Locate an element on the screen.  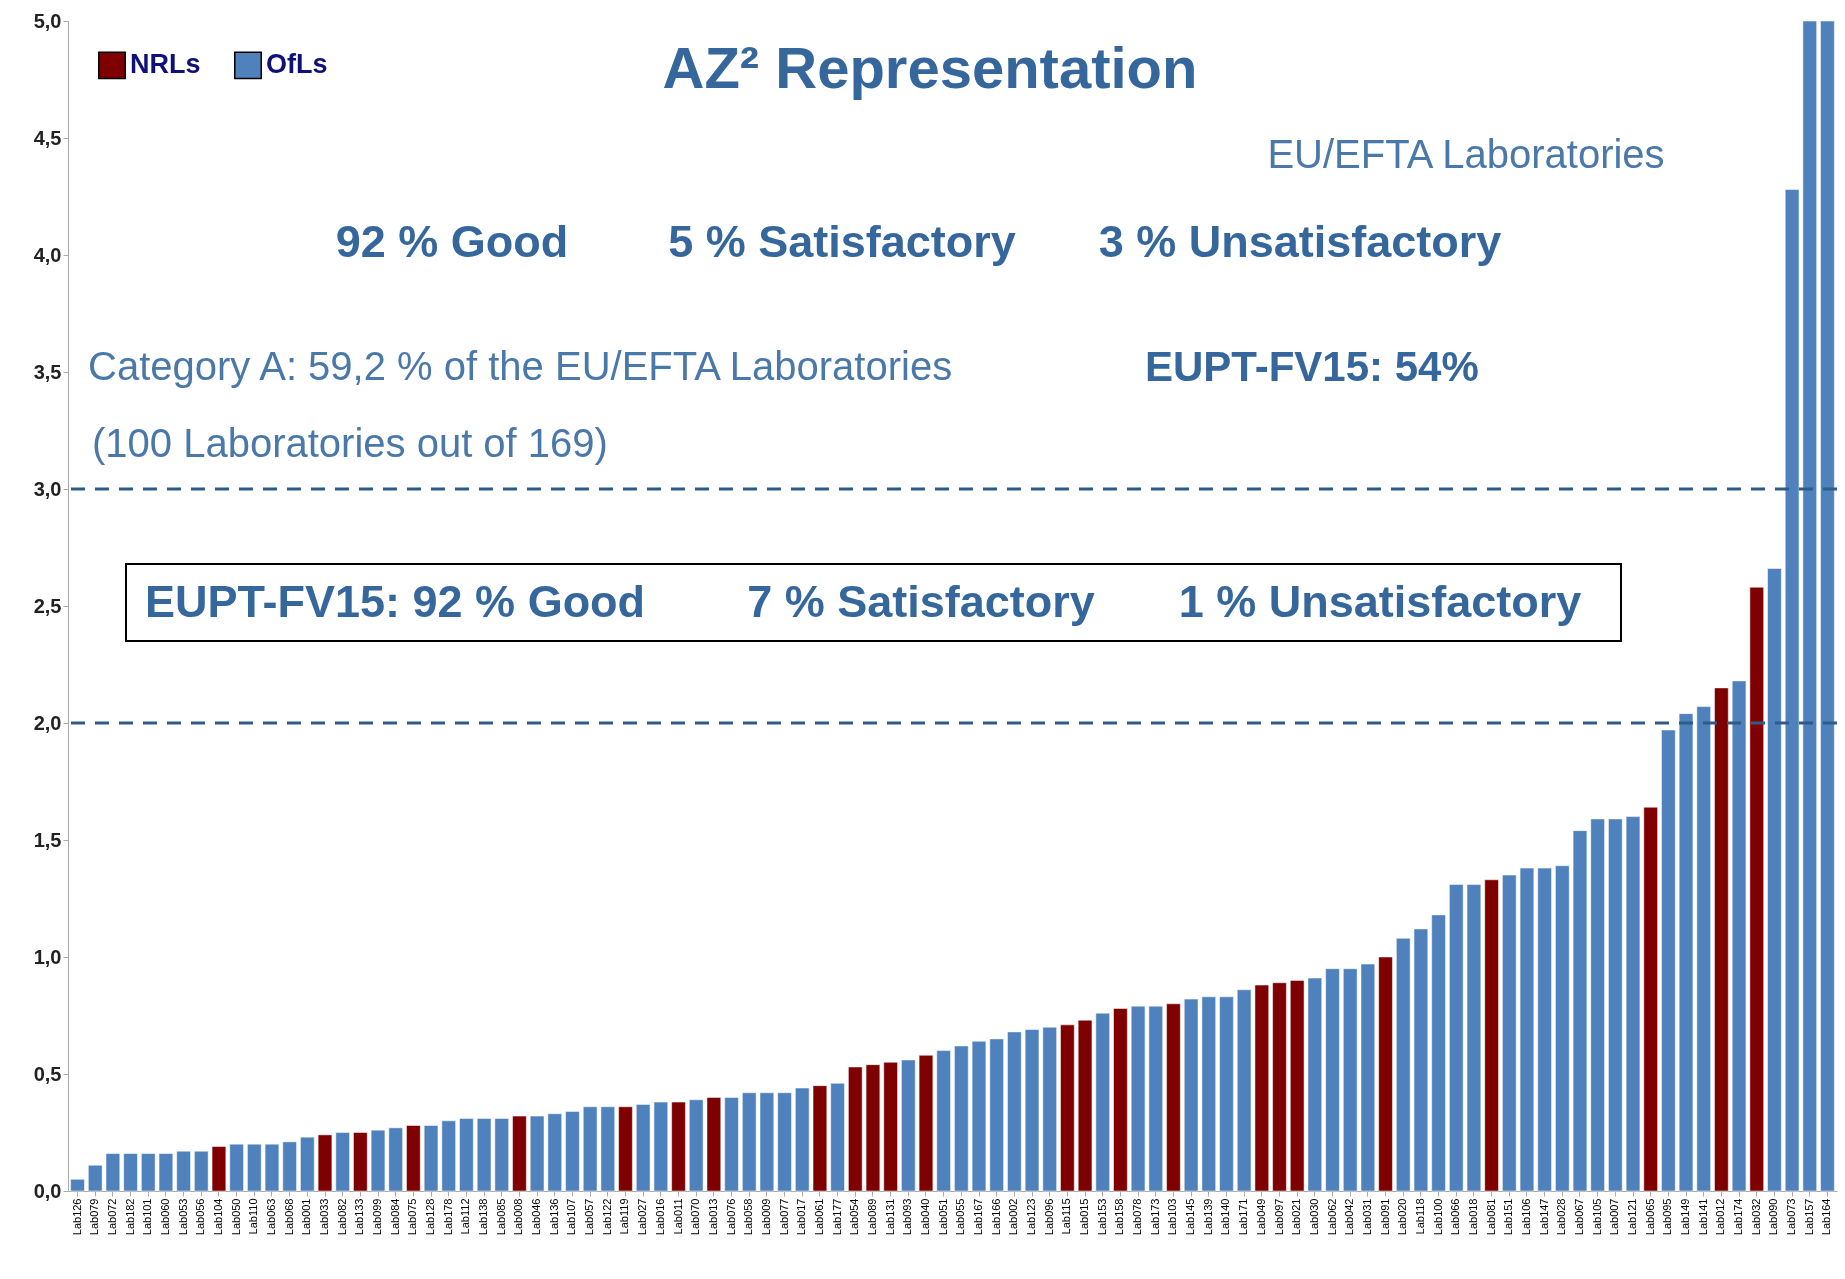
x-tick-label: Lab105 is located at coordinates (1596, 1217).